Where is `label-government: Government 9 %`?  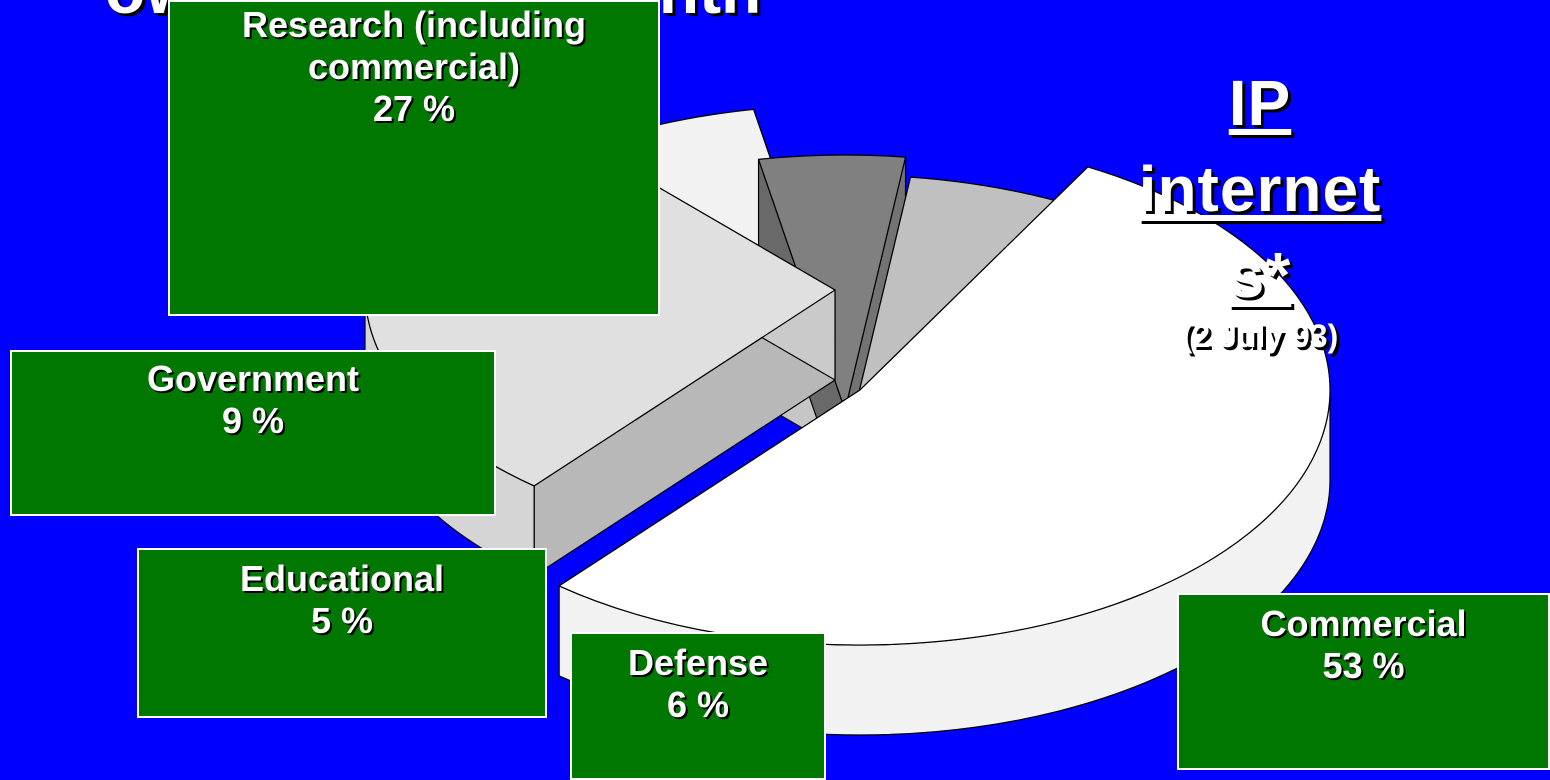 label-government: Government 9 % is located at coordinates (253, 433).